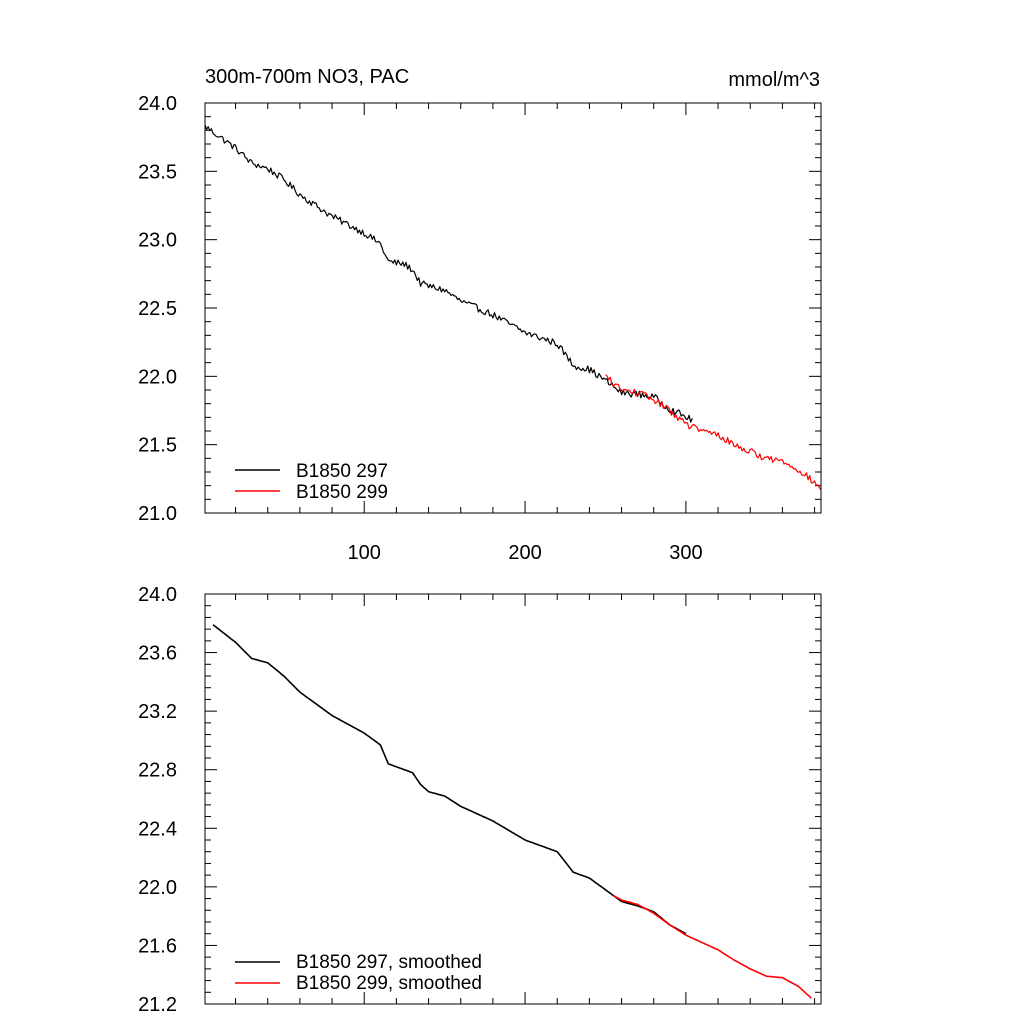  Describe the element at coordinates (342, 471) in the screenshot. I see `legend-label-b1850-297: B1850 297` at that location.